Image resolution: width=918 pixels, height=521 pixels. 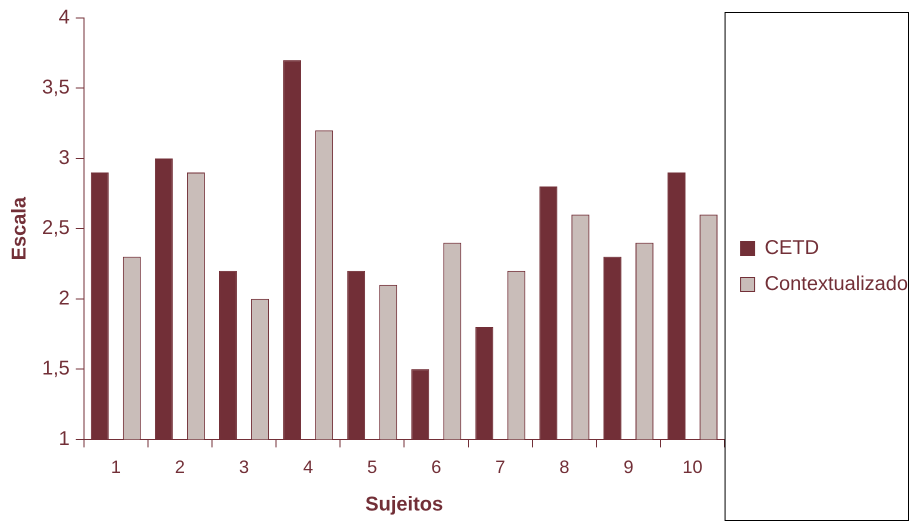 What do you see at coordinates (179, 467) in the screenshot?
I see `x-tick-label: 2` at bounding box center [179, 467].